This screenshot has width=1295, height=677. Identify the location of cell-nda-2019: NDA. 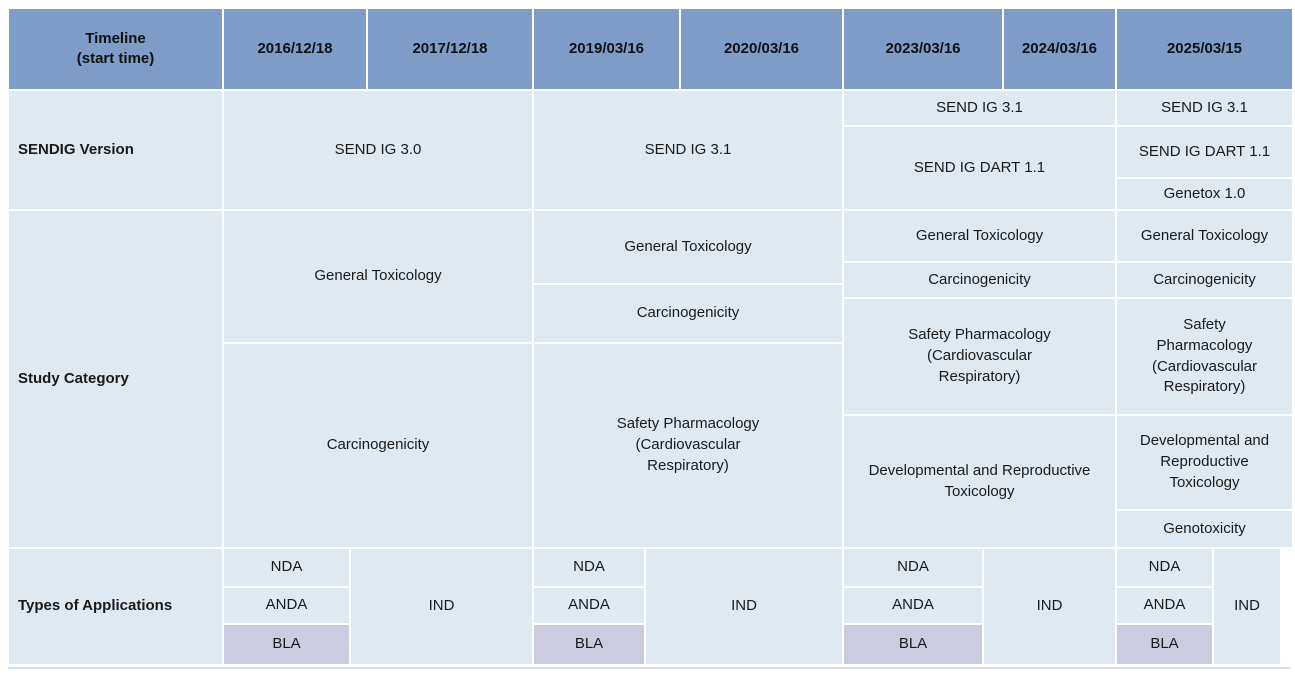
(589, 567).